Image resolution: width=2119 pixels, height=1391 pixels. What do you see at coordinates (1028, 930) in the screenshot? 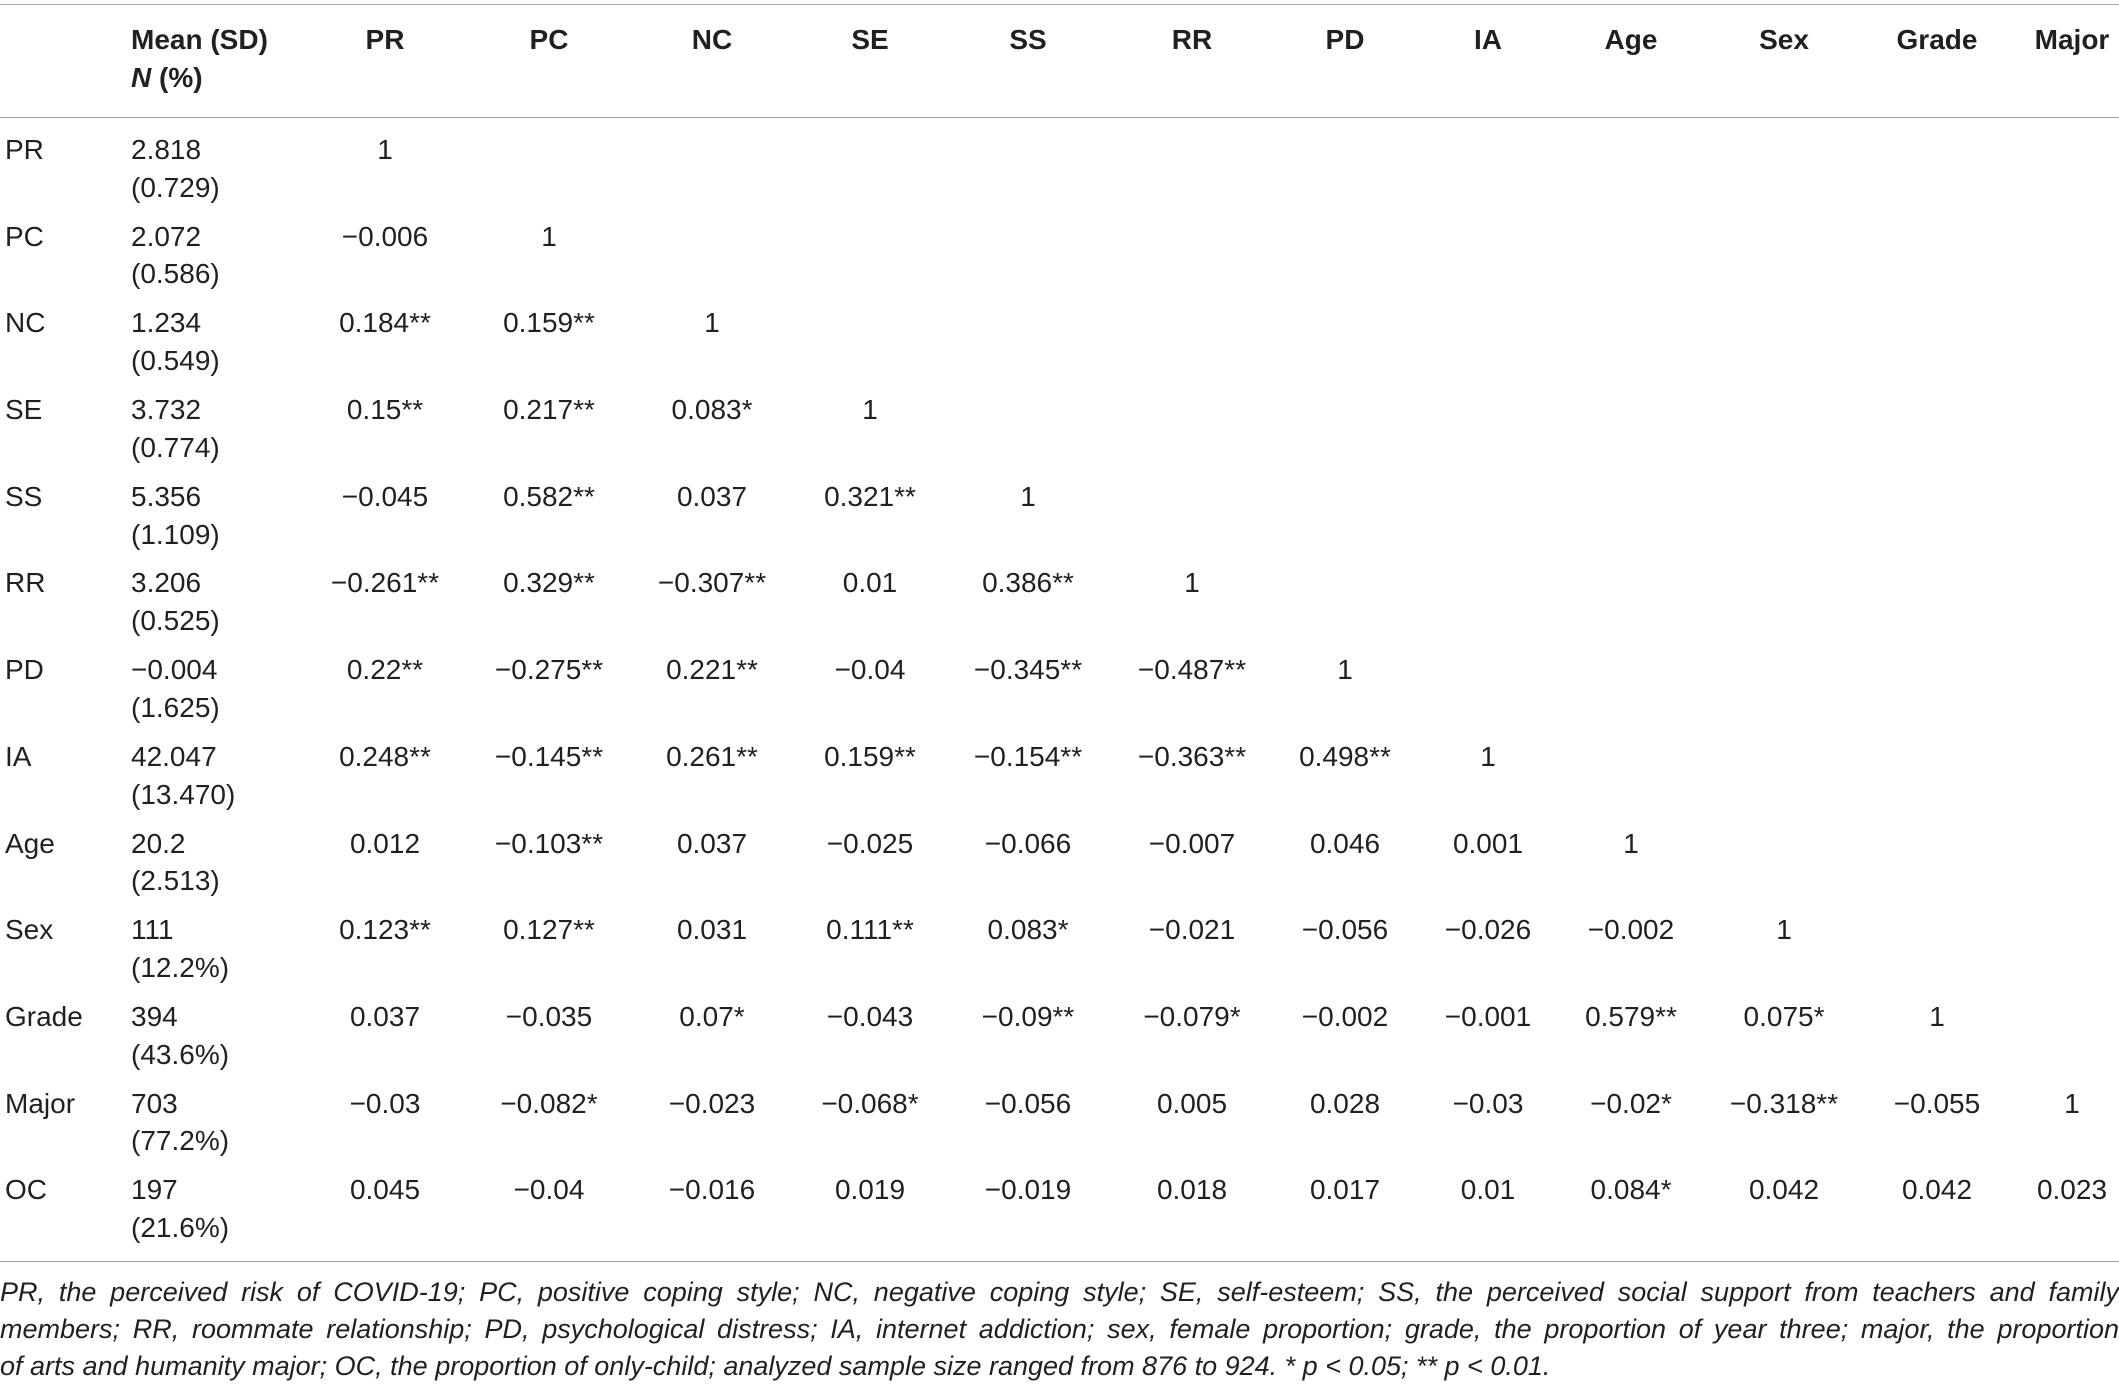
I see `cell-sex-ss: 0.083*` at bounding box center [1028, 930].